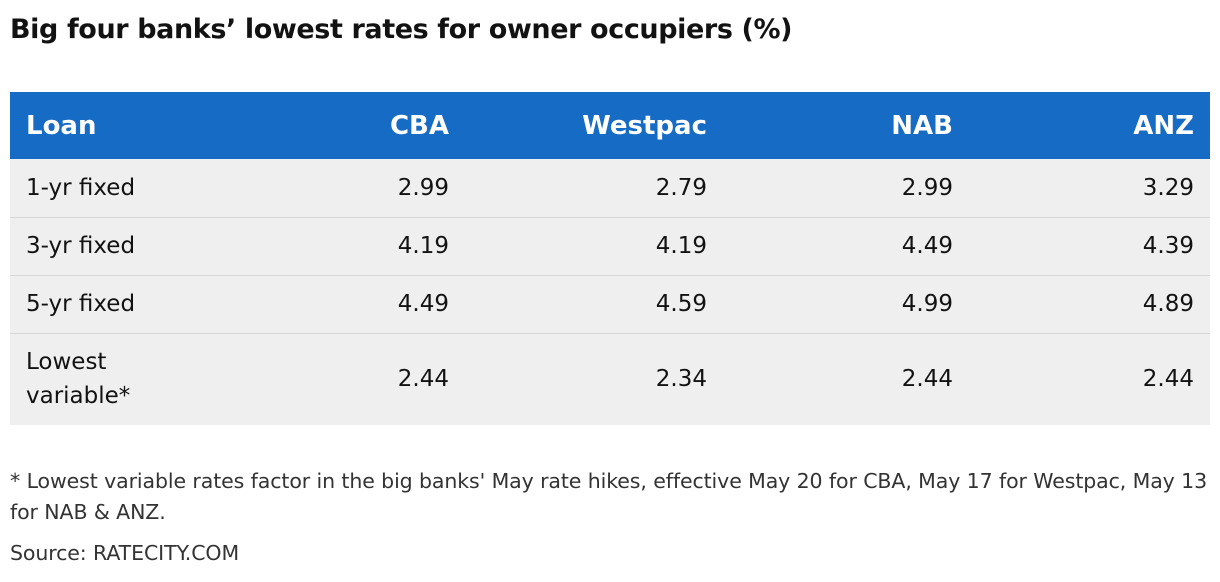 Image resolution: width=1220 pixels, height=582 pixels. I want to click on rate-cell-westpac: 2.34, so click(594, 378).